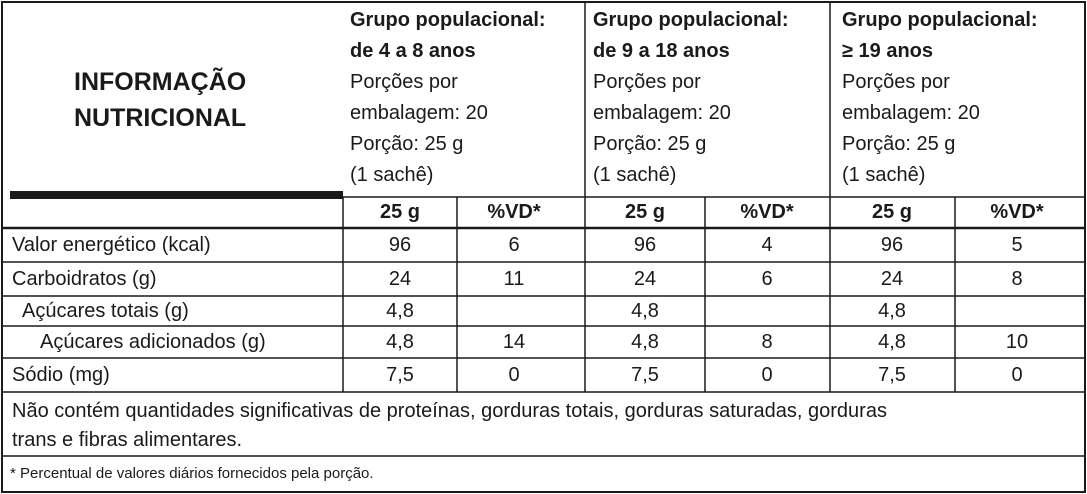 This screenshot has width=1087, height=494. What do you see at coordinates (111, 245) in the screenshot?
I see `row-label: Valor energético (kcal)` at bounding box center [111, 245].